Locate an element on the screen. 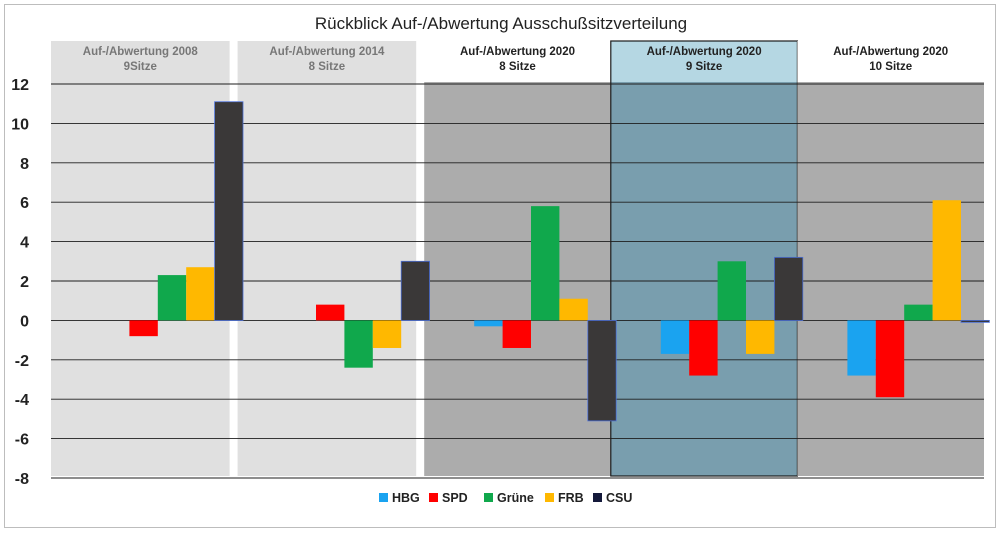 Image resolution: width=1003 pixels, height=537 pixels. y-tick-label: 10 is located at coordinates (20, 124).